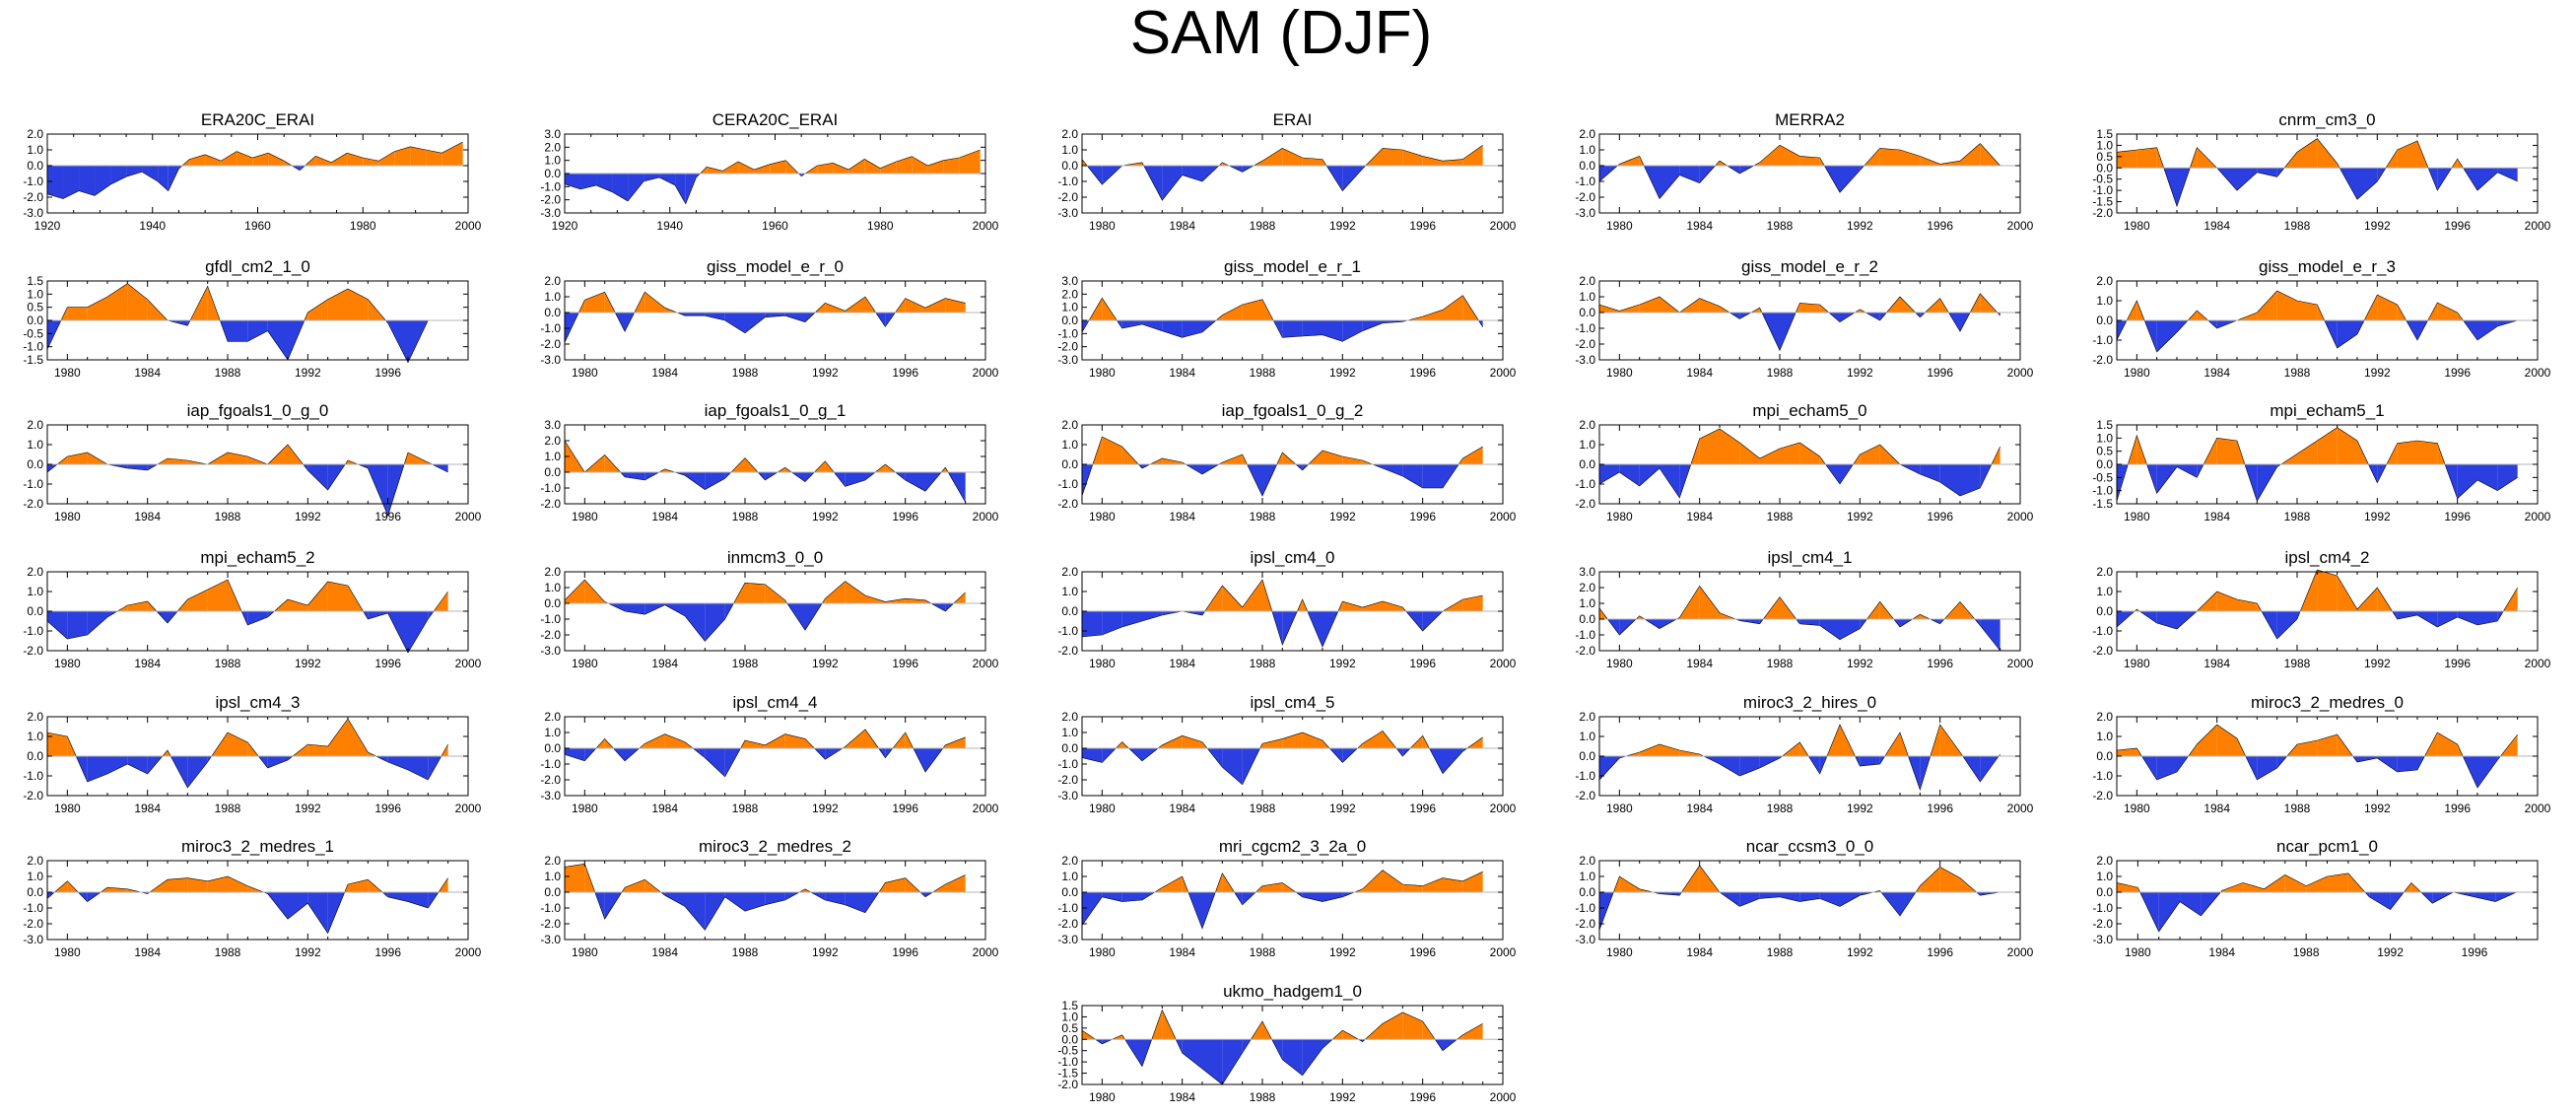 The height and width of the screenshot is (1116, 2576). Describe the element at coordinates (1293, 119) in the screenshot. I see `panel-title: ERAI` at that location.